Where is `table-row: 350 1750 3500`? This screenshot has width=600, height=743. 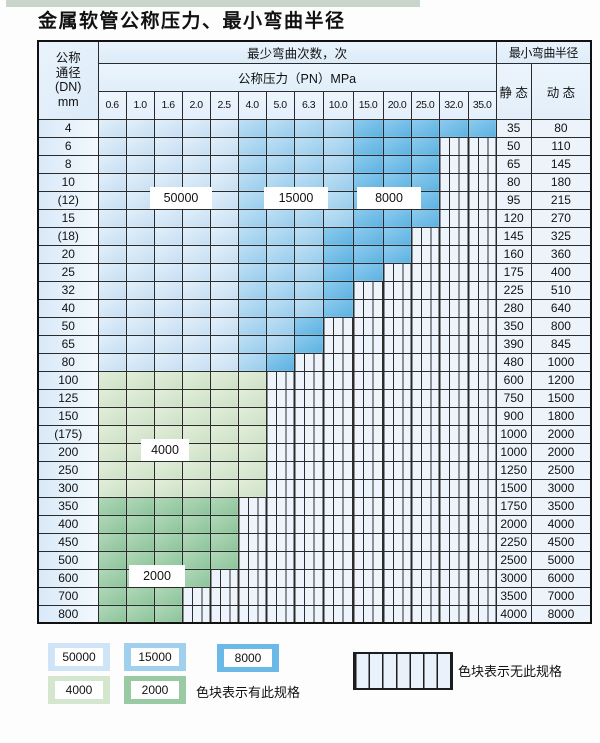 table-row: 350 1750 3500 is located at coordinates (314, 506).